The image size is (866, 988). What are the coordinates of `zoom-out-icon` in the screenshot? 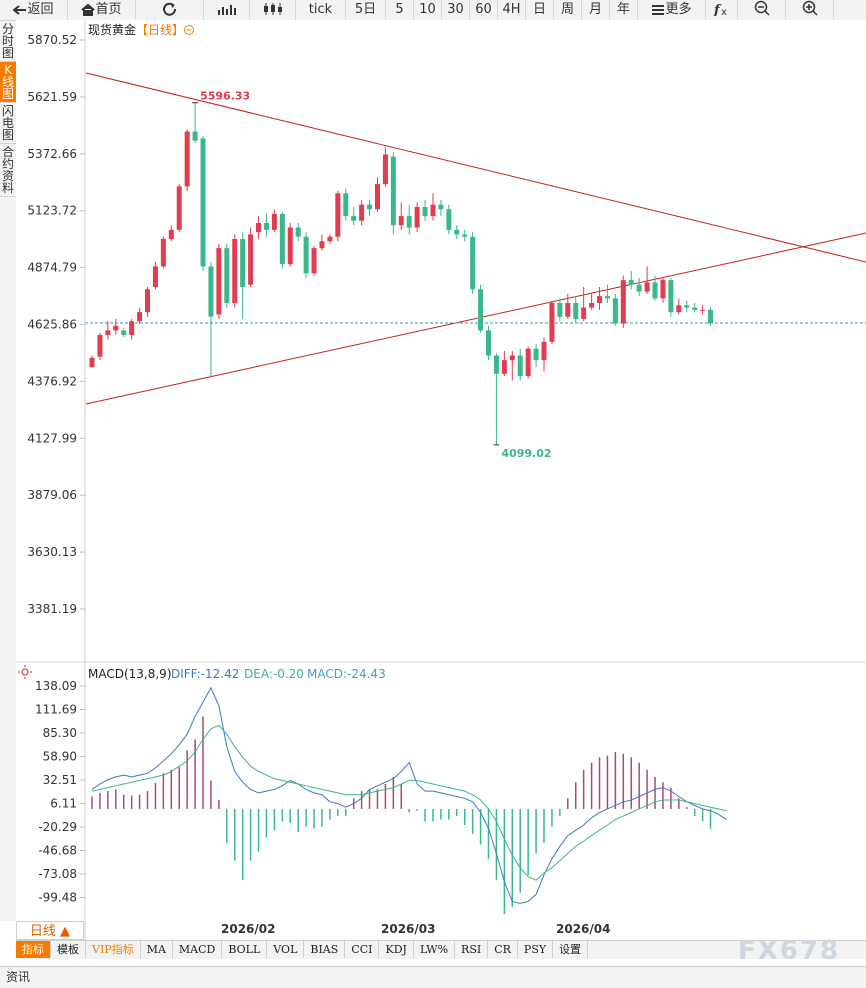 It's located at (762, 8).